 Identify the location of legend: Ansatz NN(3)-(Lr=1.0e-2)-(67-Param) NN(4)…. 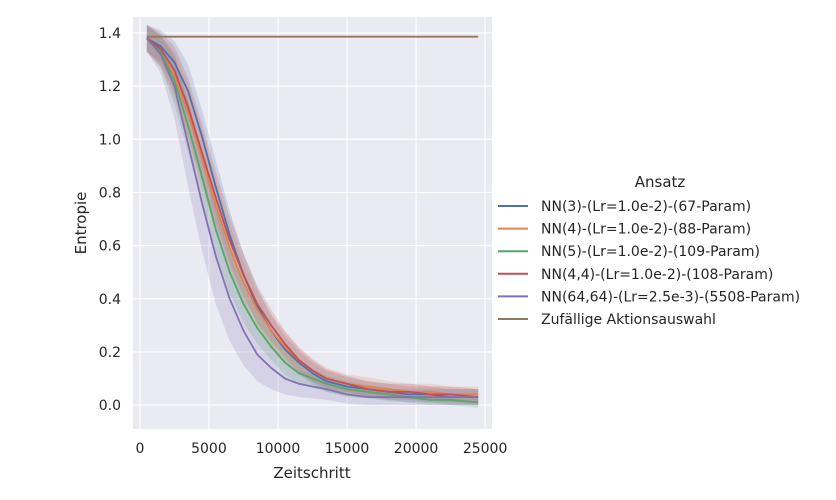
(649, 250).